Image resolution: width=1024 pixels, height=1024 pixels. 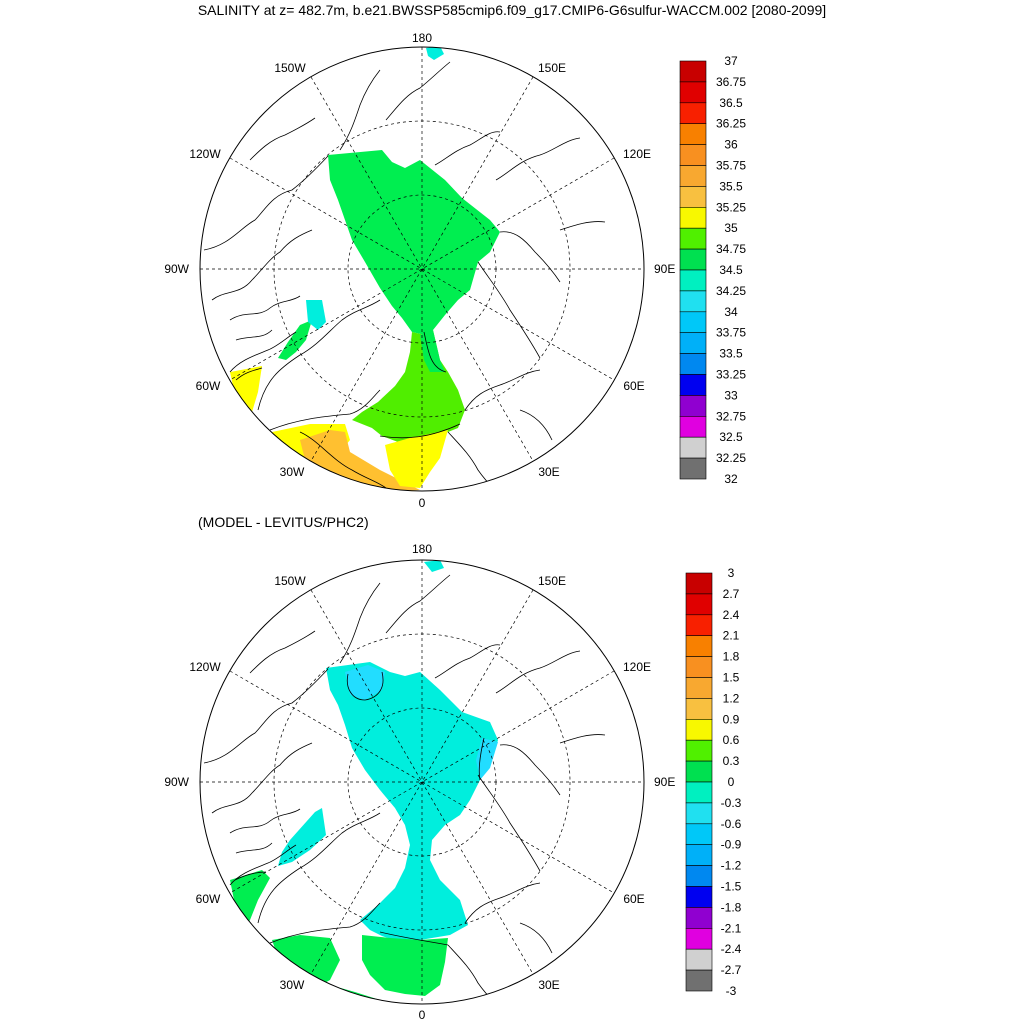 I want to click on lon-label-60w-diff: 60W, so click(x=208, y=899).